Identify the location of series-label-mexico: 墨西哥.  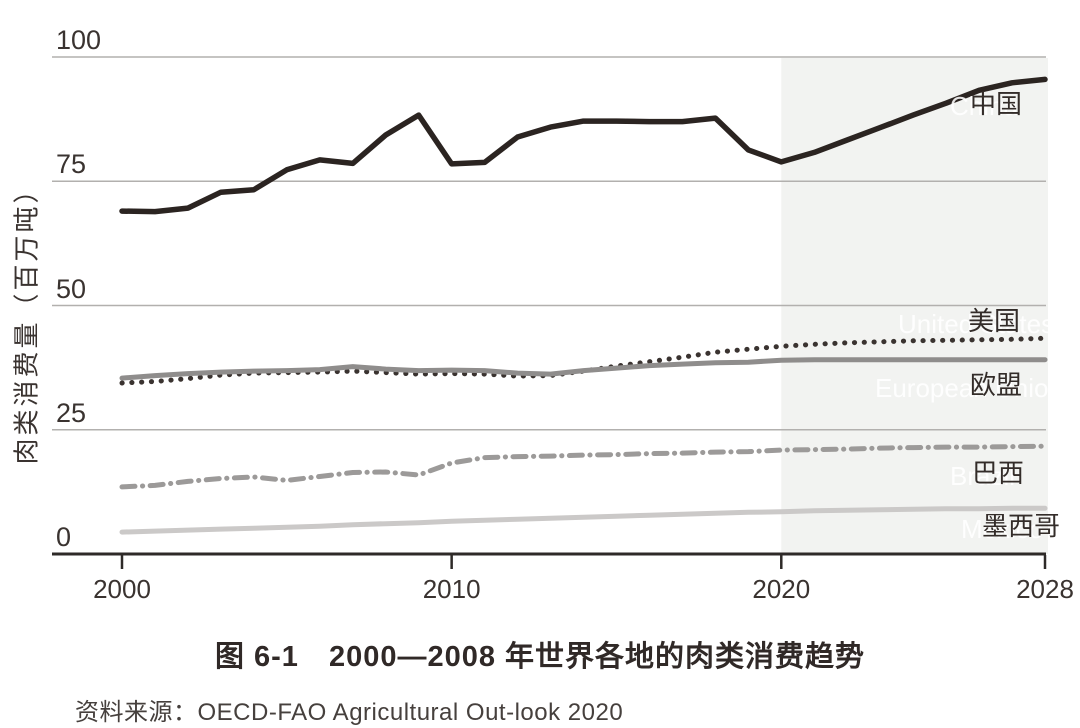
(1021, 526).